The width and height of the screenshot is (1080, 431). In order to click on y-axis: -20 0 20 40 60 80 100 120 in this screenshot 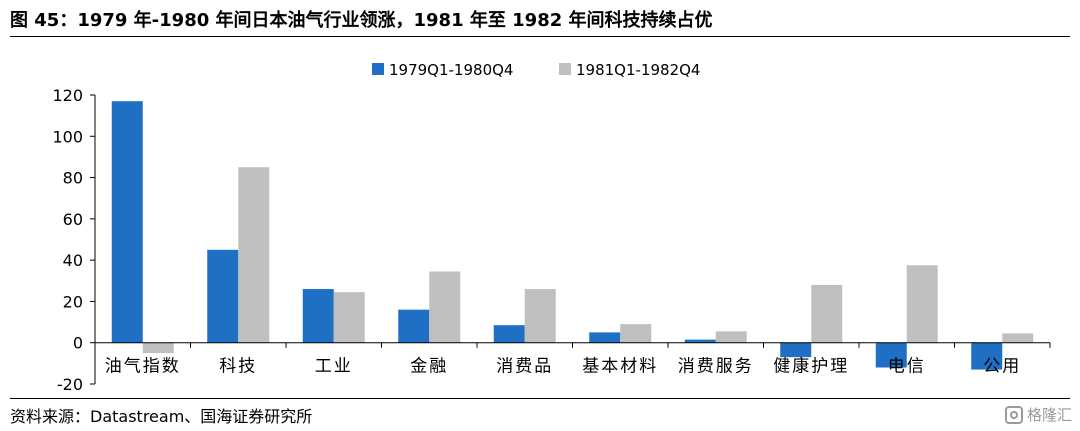, I will do `click(74, 240)`.